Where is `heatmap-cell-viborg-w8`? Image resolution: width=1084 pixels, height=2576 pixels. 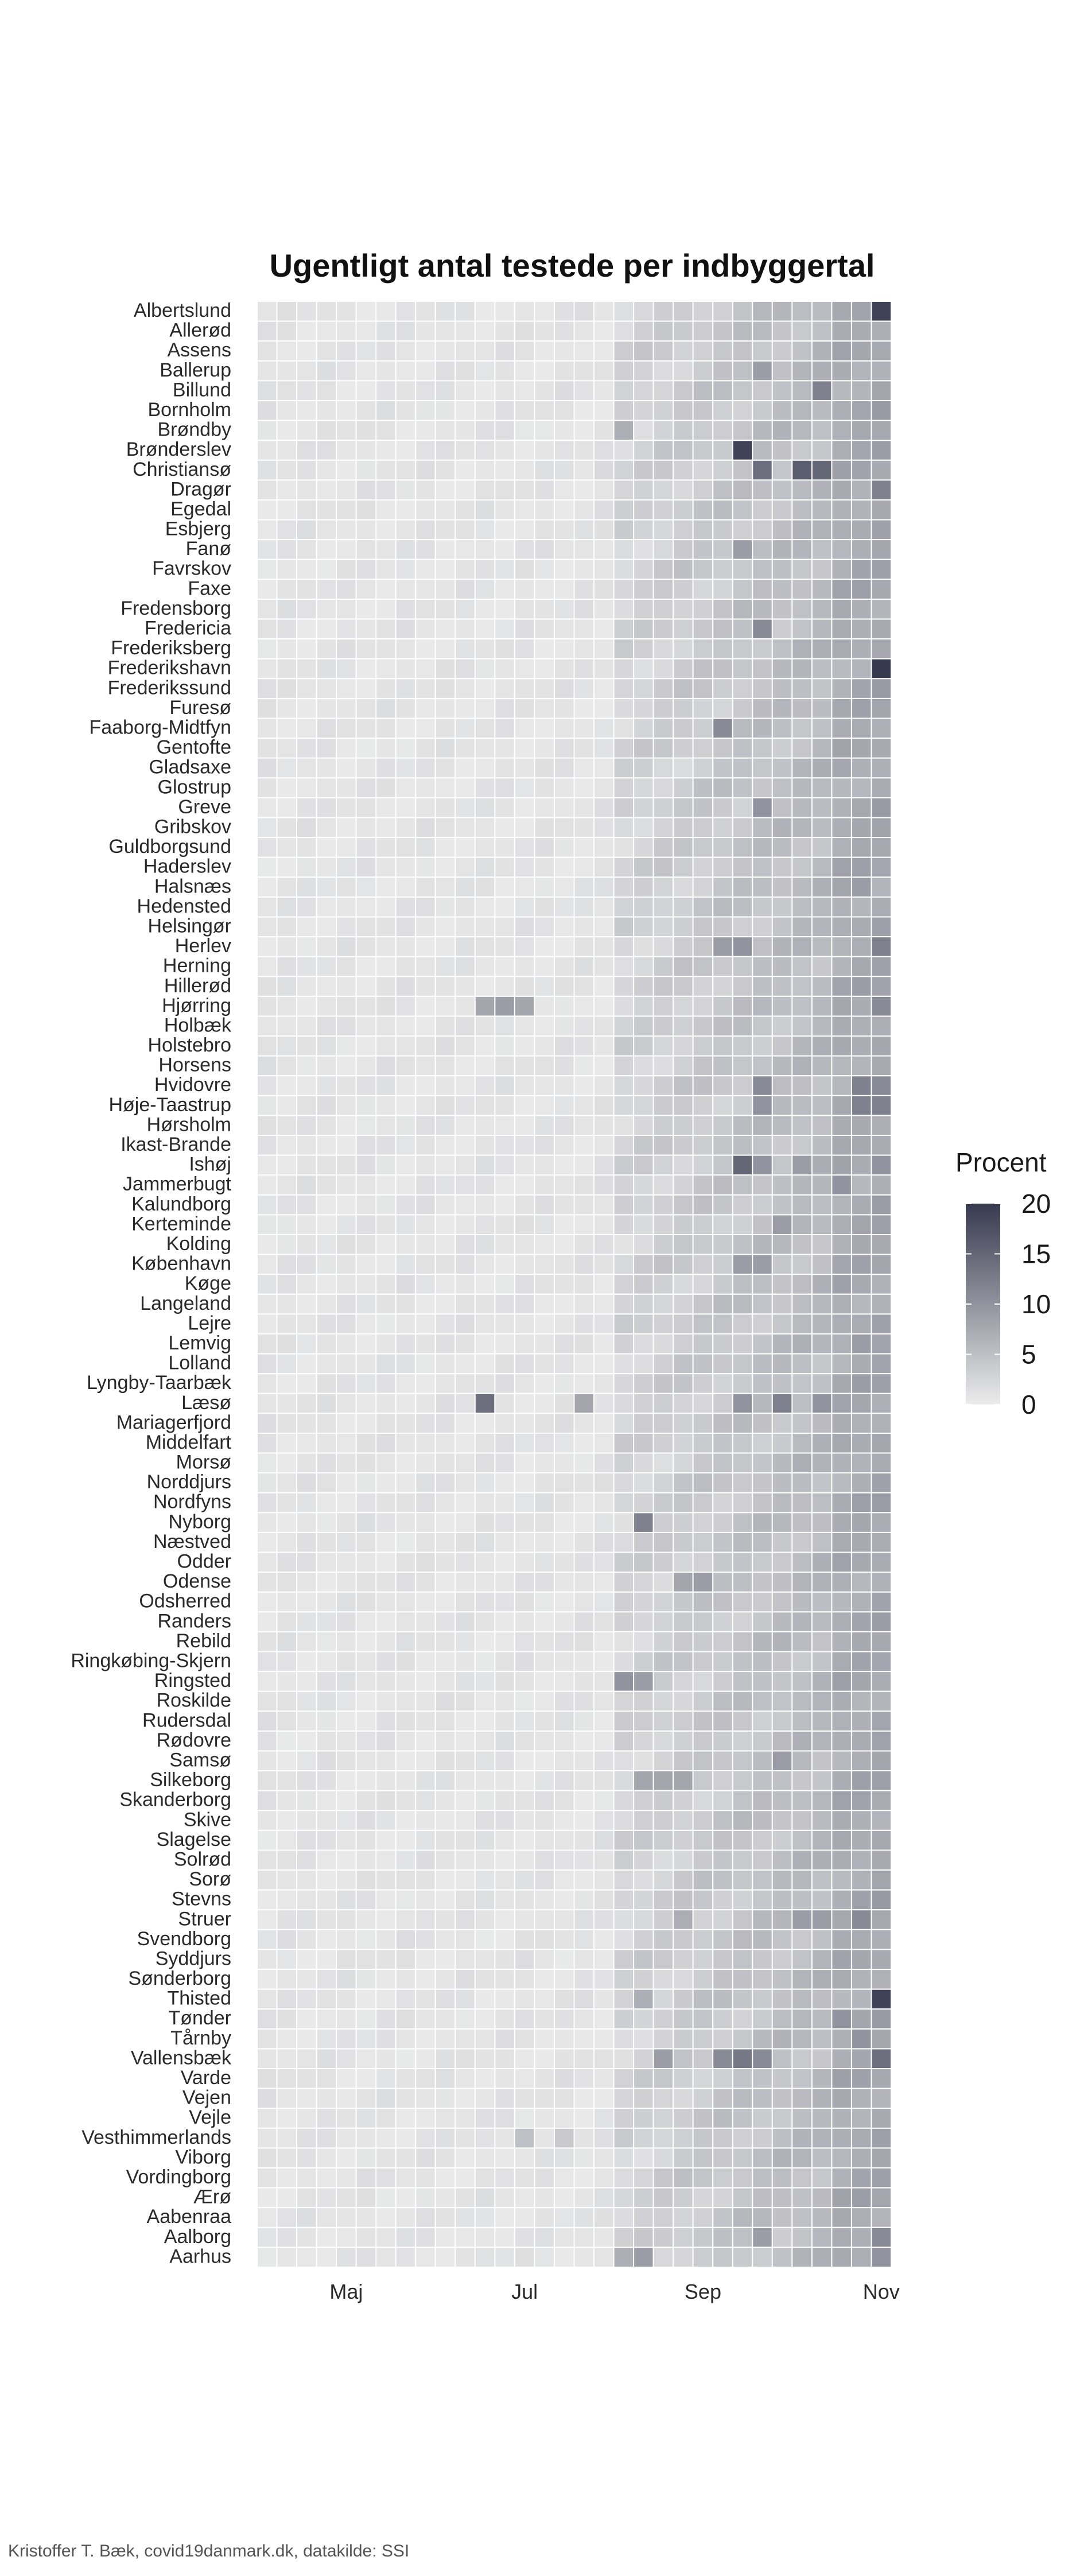
heatmap-cell-viborg-w8 is located at coordinates (425, 2158).